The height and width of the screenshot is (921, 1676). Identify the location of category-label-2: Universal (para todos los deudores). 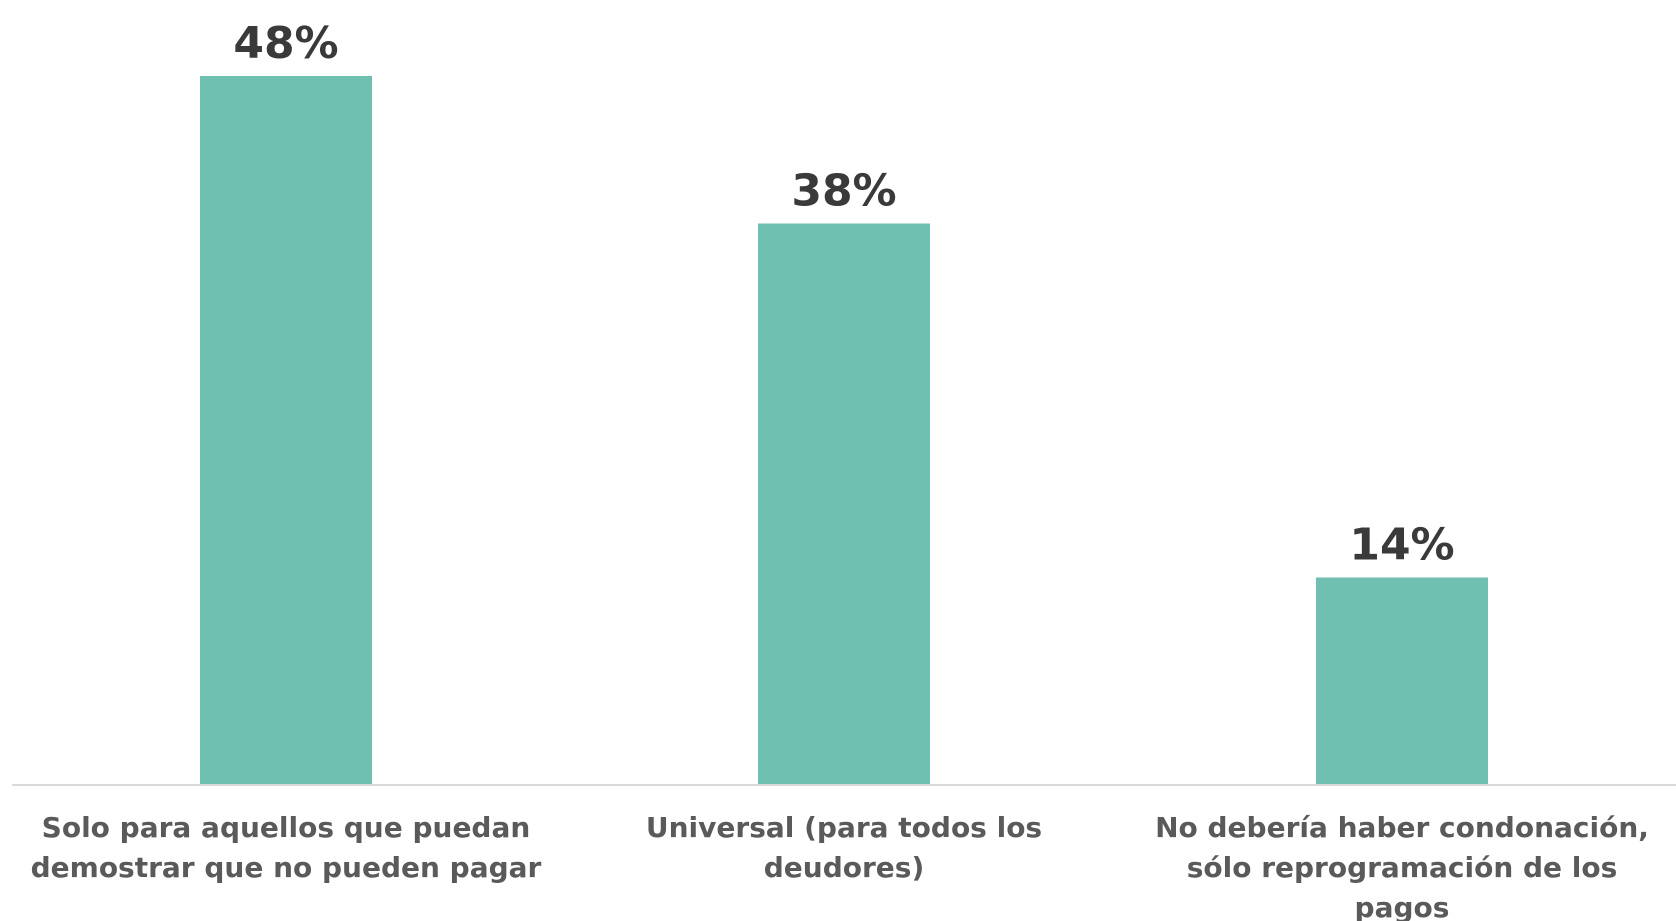
(844, 847).